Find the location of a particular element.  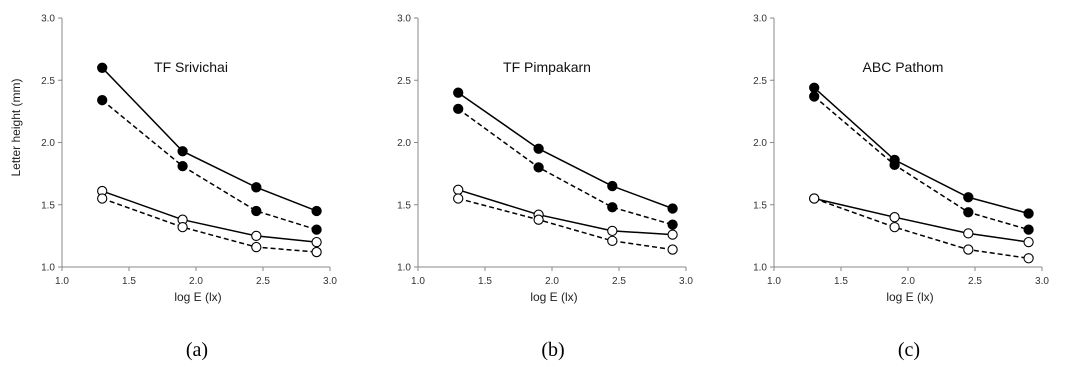

panel-caption: (a) is located at coordinates (197, 350).